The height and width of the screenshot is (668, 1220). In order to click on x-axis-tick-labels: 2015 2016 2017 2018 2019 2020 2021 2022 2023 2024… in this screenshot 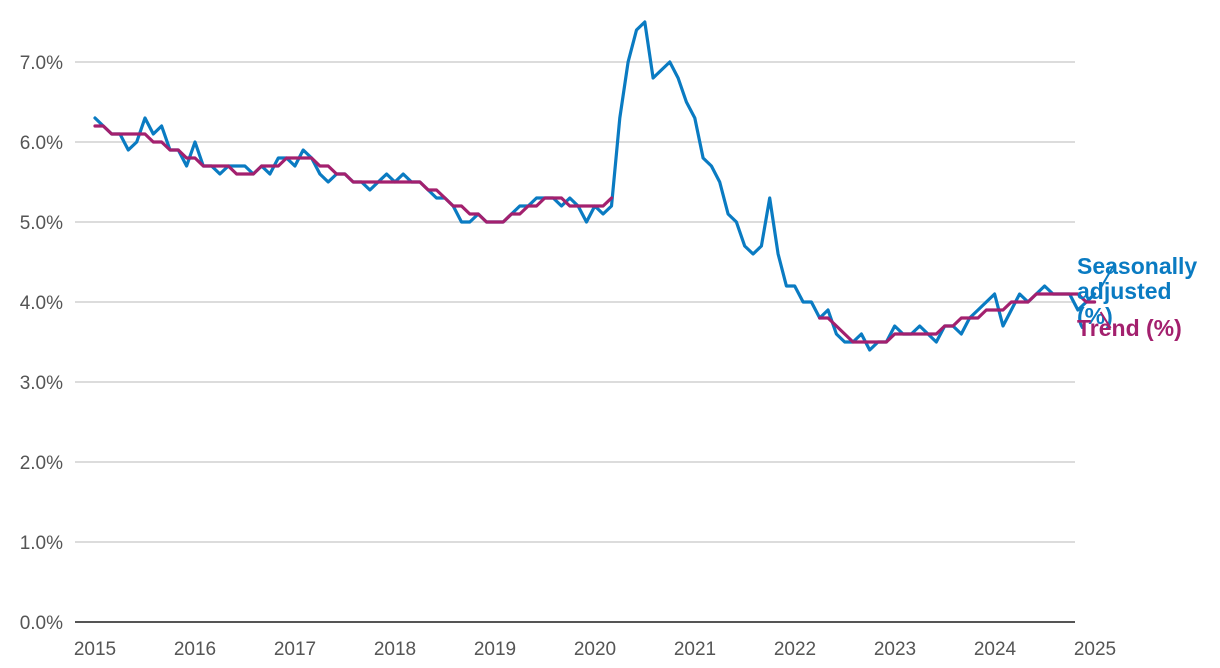, I will do `click(595, 649)`.